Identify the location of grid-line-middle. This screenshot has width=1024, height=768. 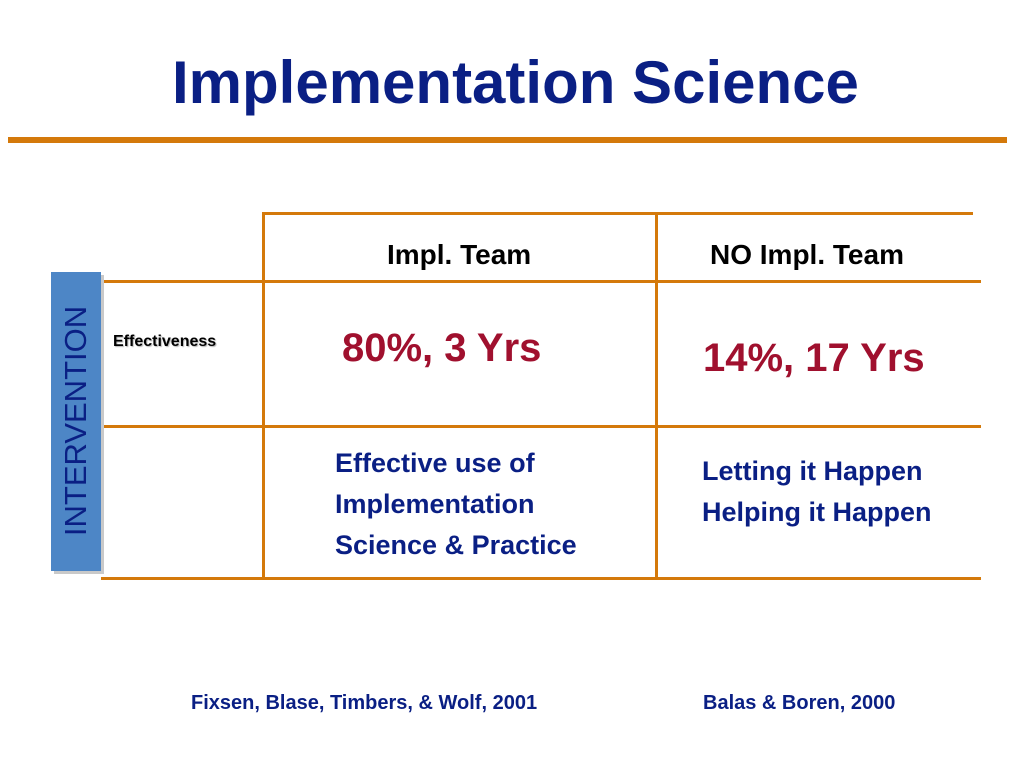
(541, 426).